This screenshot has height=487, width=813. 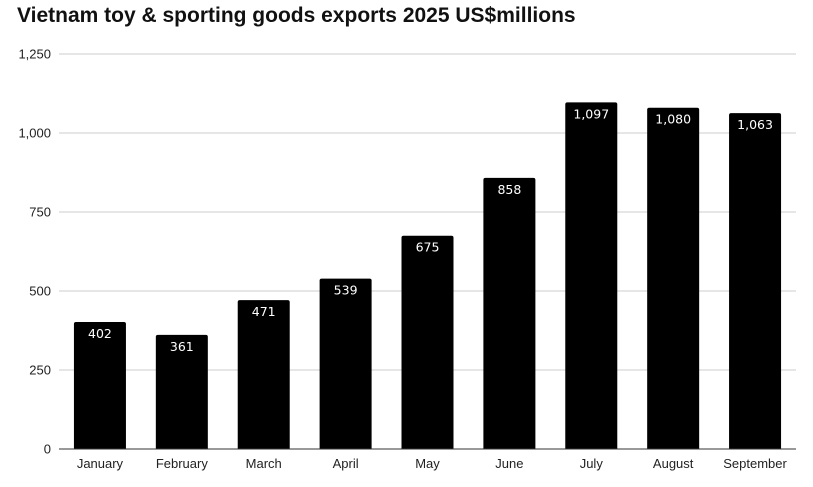 What do you see at coordinates (346, 463) in the screenshot?
I see `x-category-label: April` at bounding box center [346, 463].